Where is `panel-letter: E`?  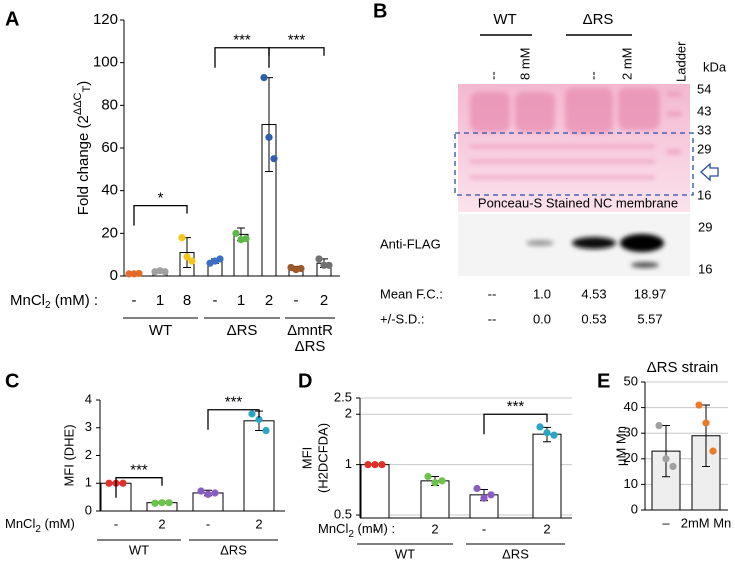 panel-letter: E is located at coordinates (603, 381).